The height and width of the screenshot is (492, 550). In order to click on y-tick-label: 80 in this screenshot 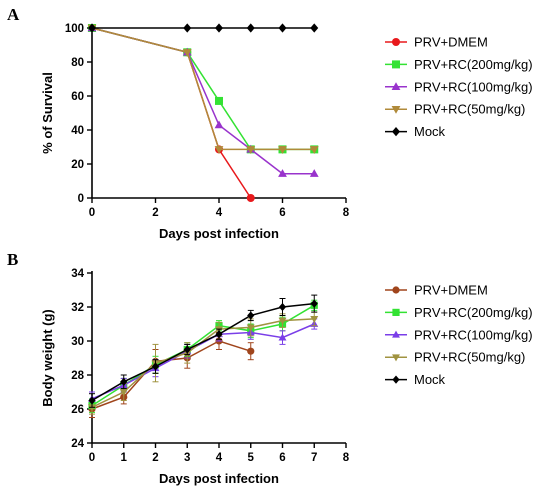, I will do `click(77, 63)`.